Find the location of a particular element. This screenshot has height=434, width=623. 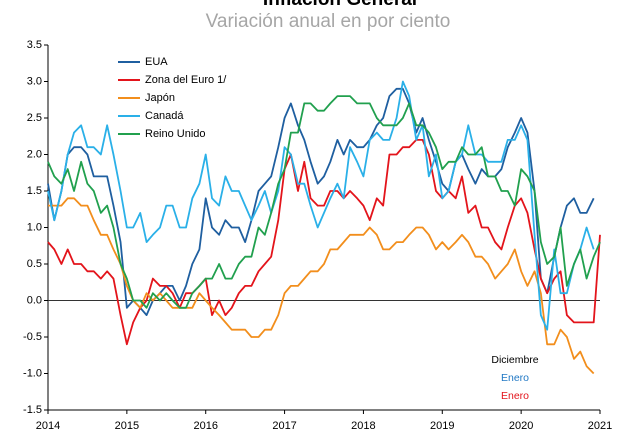

x-tick-label: 2018 is located at coordinates (363, 426).